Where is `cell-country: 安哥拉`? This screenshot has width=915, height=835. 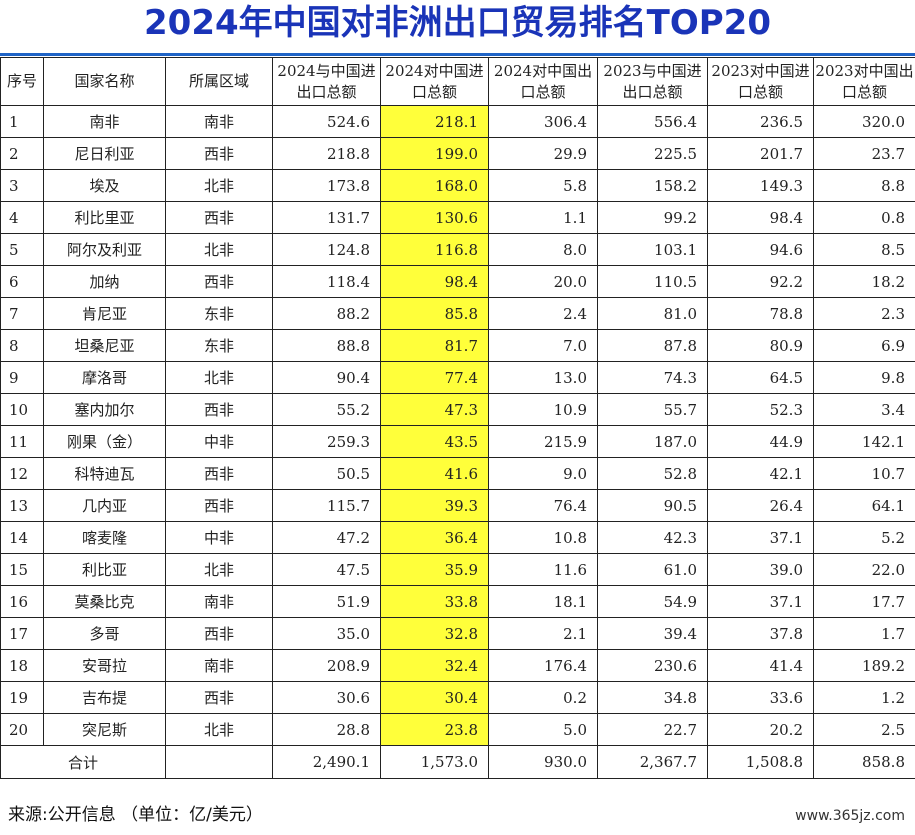 cell-country: 安哥拉 is located at coordinates (104, 665).